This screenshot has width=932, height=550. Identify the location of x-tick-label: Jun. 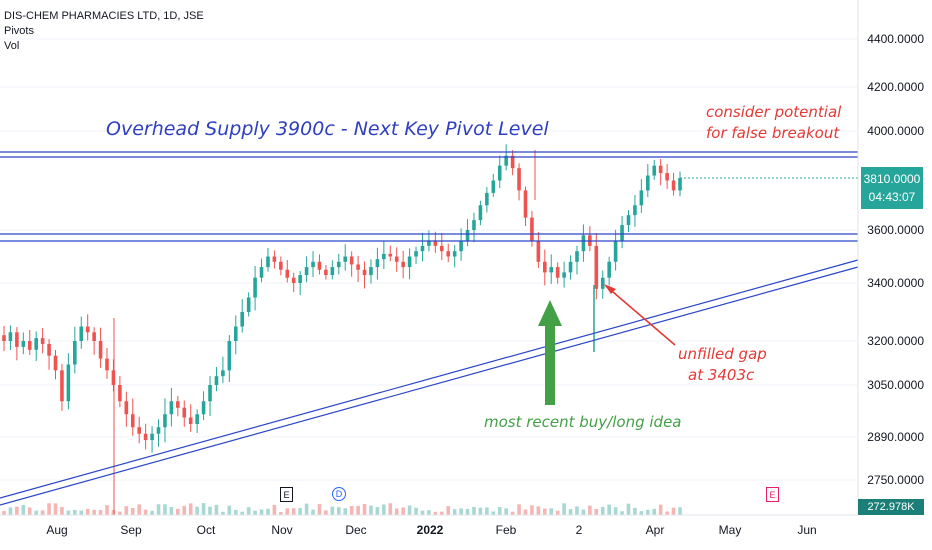
(807, 530).